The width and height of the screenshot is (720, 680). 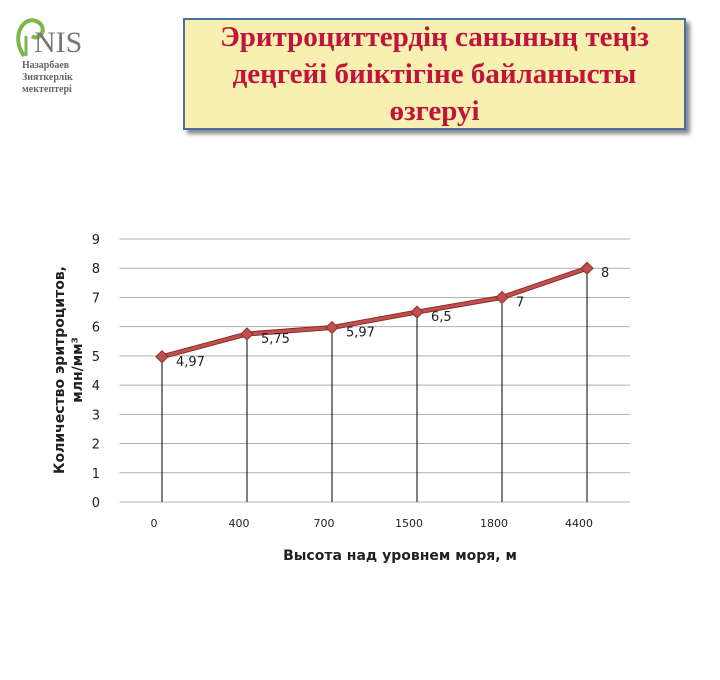 I want to click on data-label: 8, so click(x=605, y=273).